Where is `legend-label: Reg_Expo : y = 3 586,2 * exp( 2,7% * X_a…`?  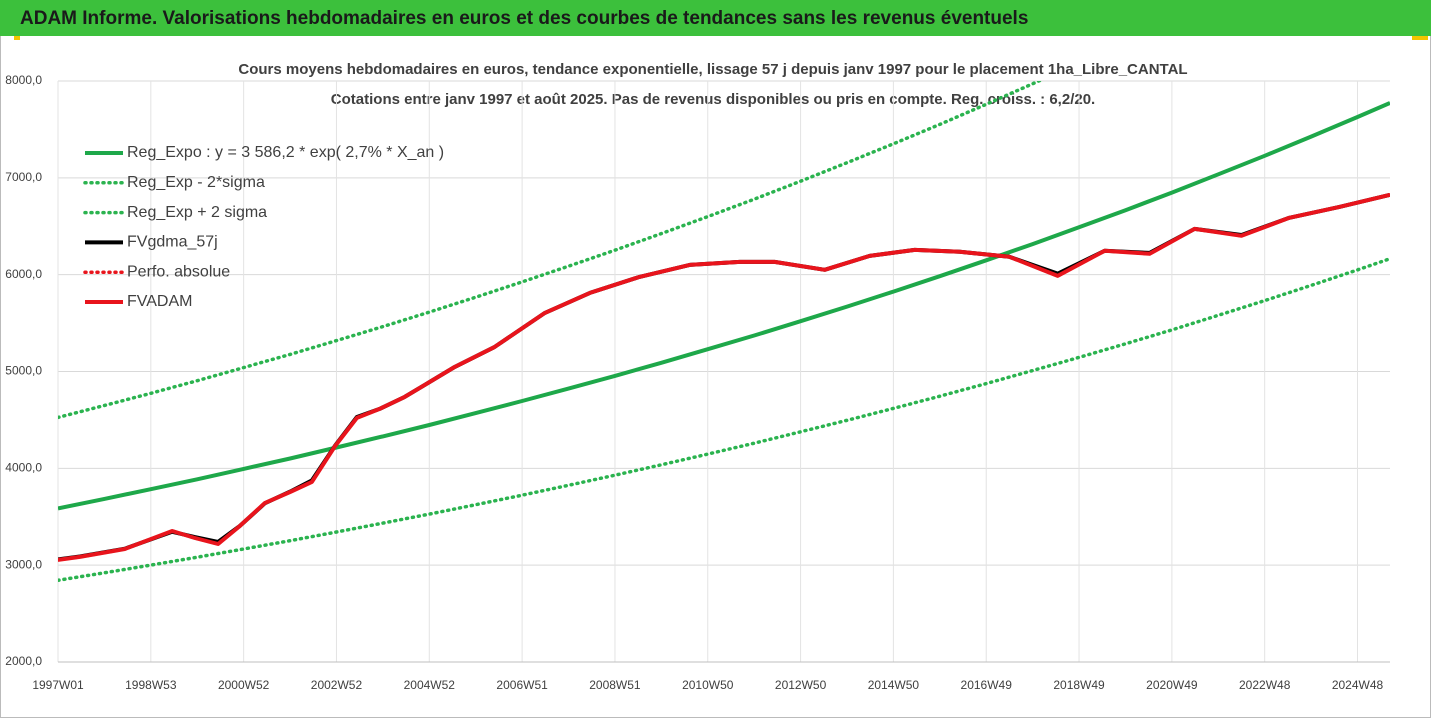 legend-label: Reg_Expo : y = 3 586,2 * exp( 2,7% * X_a… is located at coordinates (285, 152).